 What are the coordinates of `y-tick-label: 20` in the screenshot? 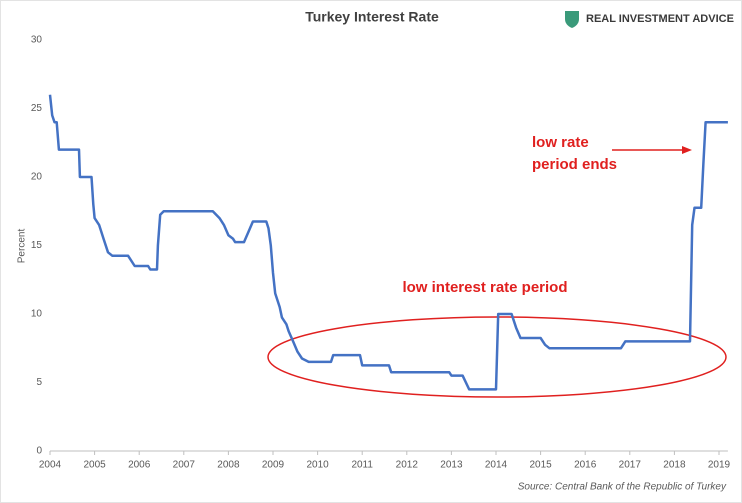 It's located at (37, 177).